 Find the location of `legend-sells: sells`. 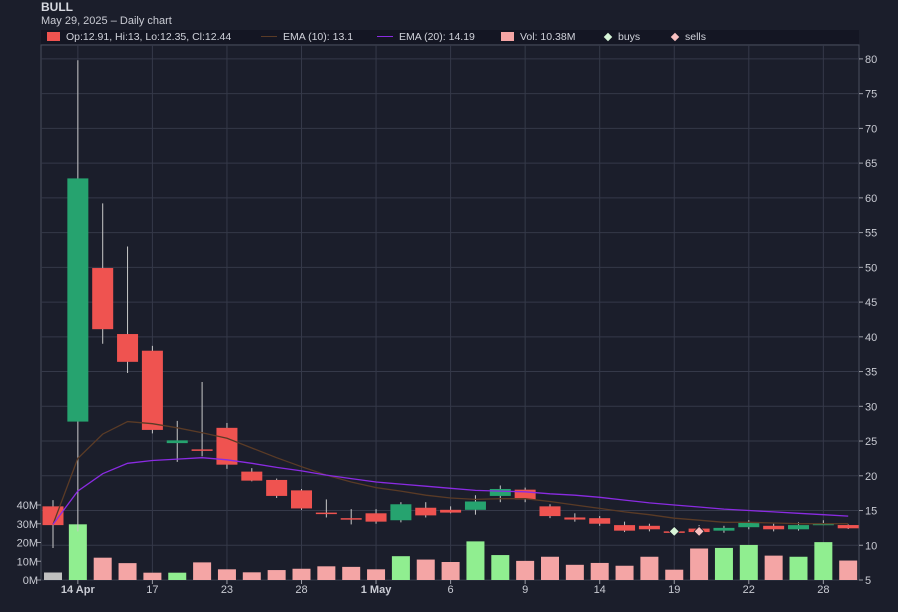

legend-sells: sells is located at coordinates (687, 37).